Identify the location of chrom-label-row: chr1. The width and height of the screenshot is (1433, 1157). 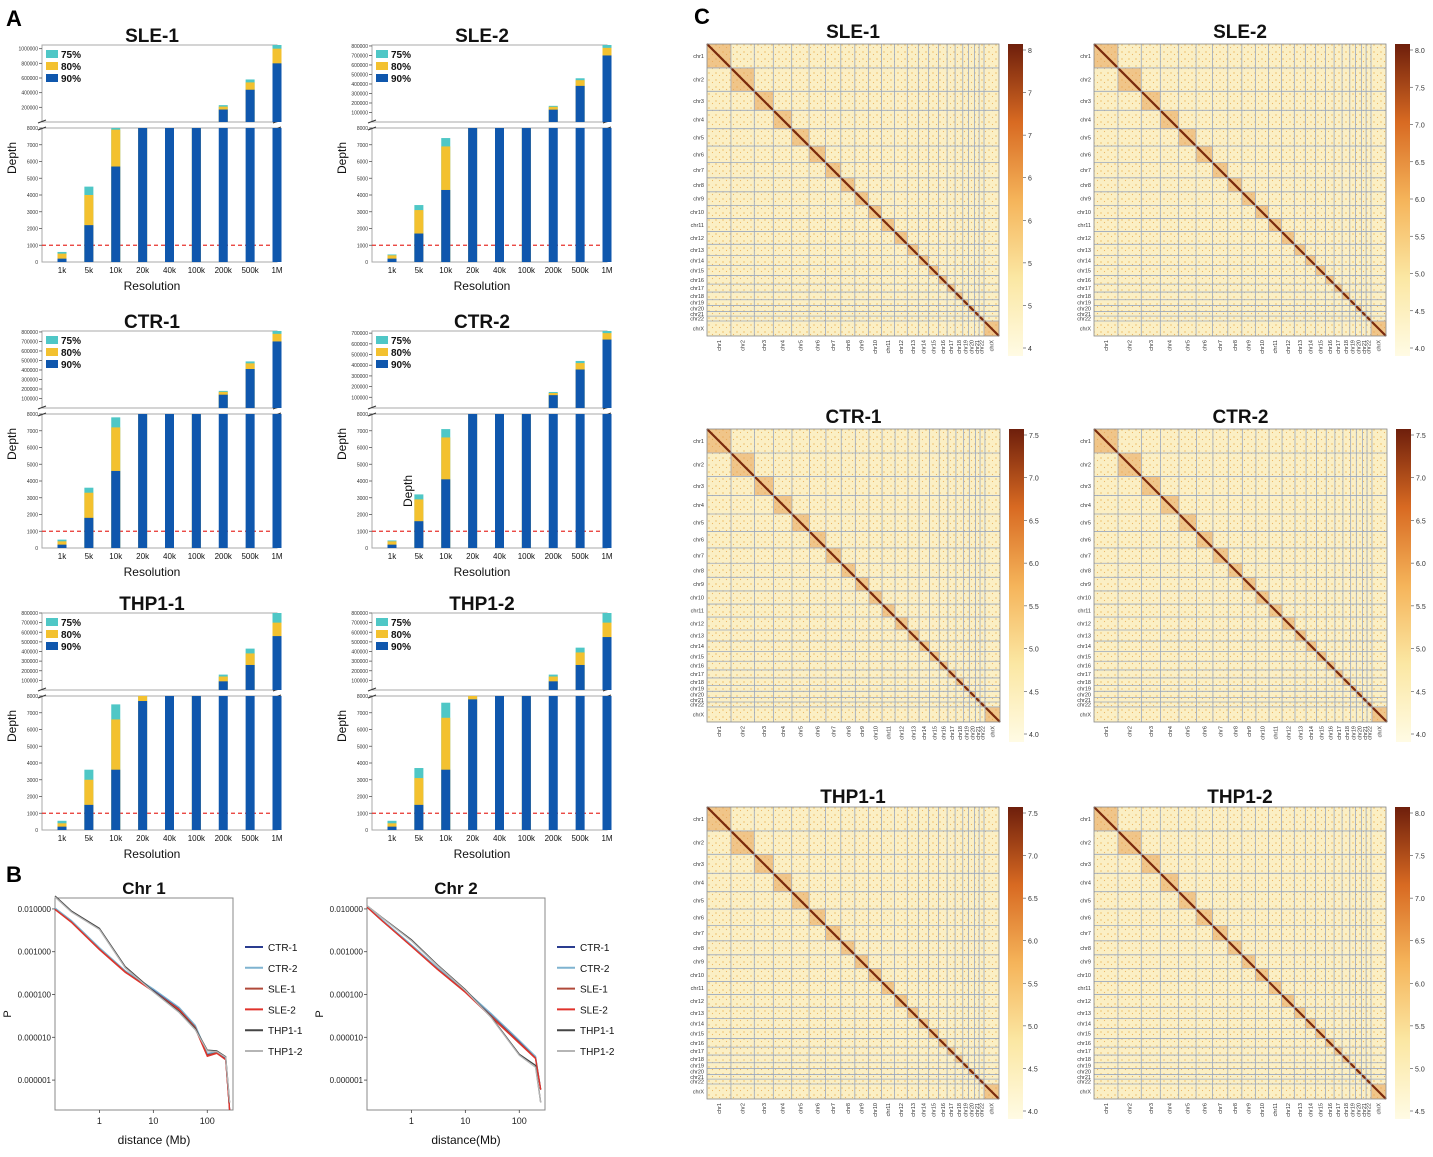
(698, 57).